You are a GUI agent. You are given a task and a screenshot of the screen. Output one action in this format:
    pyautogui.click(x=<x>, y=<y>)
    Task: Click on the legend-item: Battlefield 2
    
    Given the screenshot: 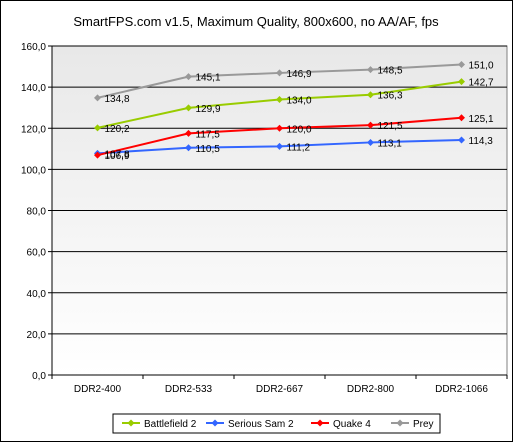 What is the action you would take?
    pyautogui.click(x=159, y=424)
    